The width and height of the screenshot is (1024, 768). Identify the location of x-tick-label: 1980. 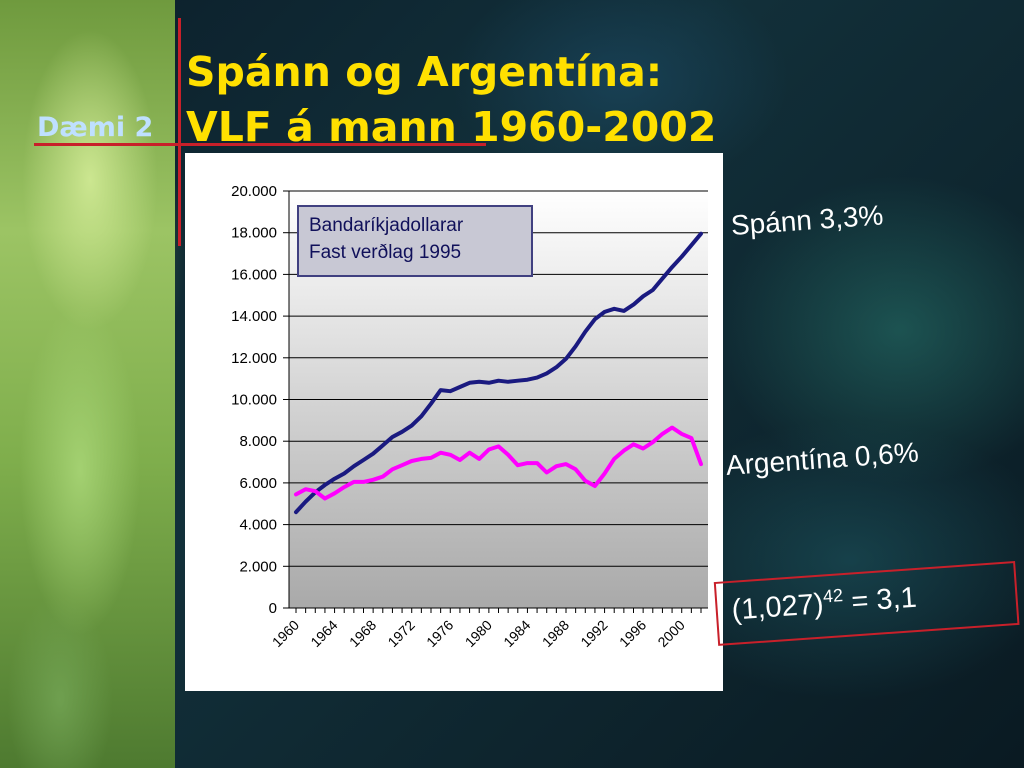
(478, 633).